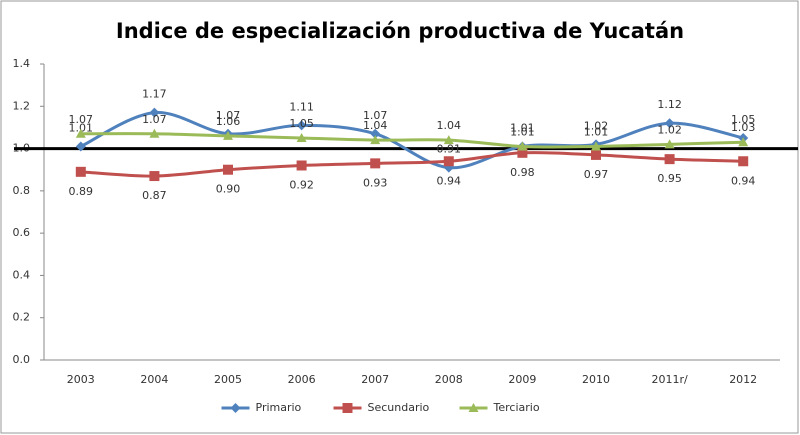 This screenshot has width=800, height=435. I want to click on data-label: 0.91, so click(449, 149).